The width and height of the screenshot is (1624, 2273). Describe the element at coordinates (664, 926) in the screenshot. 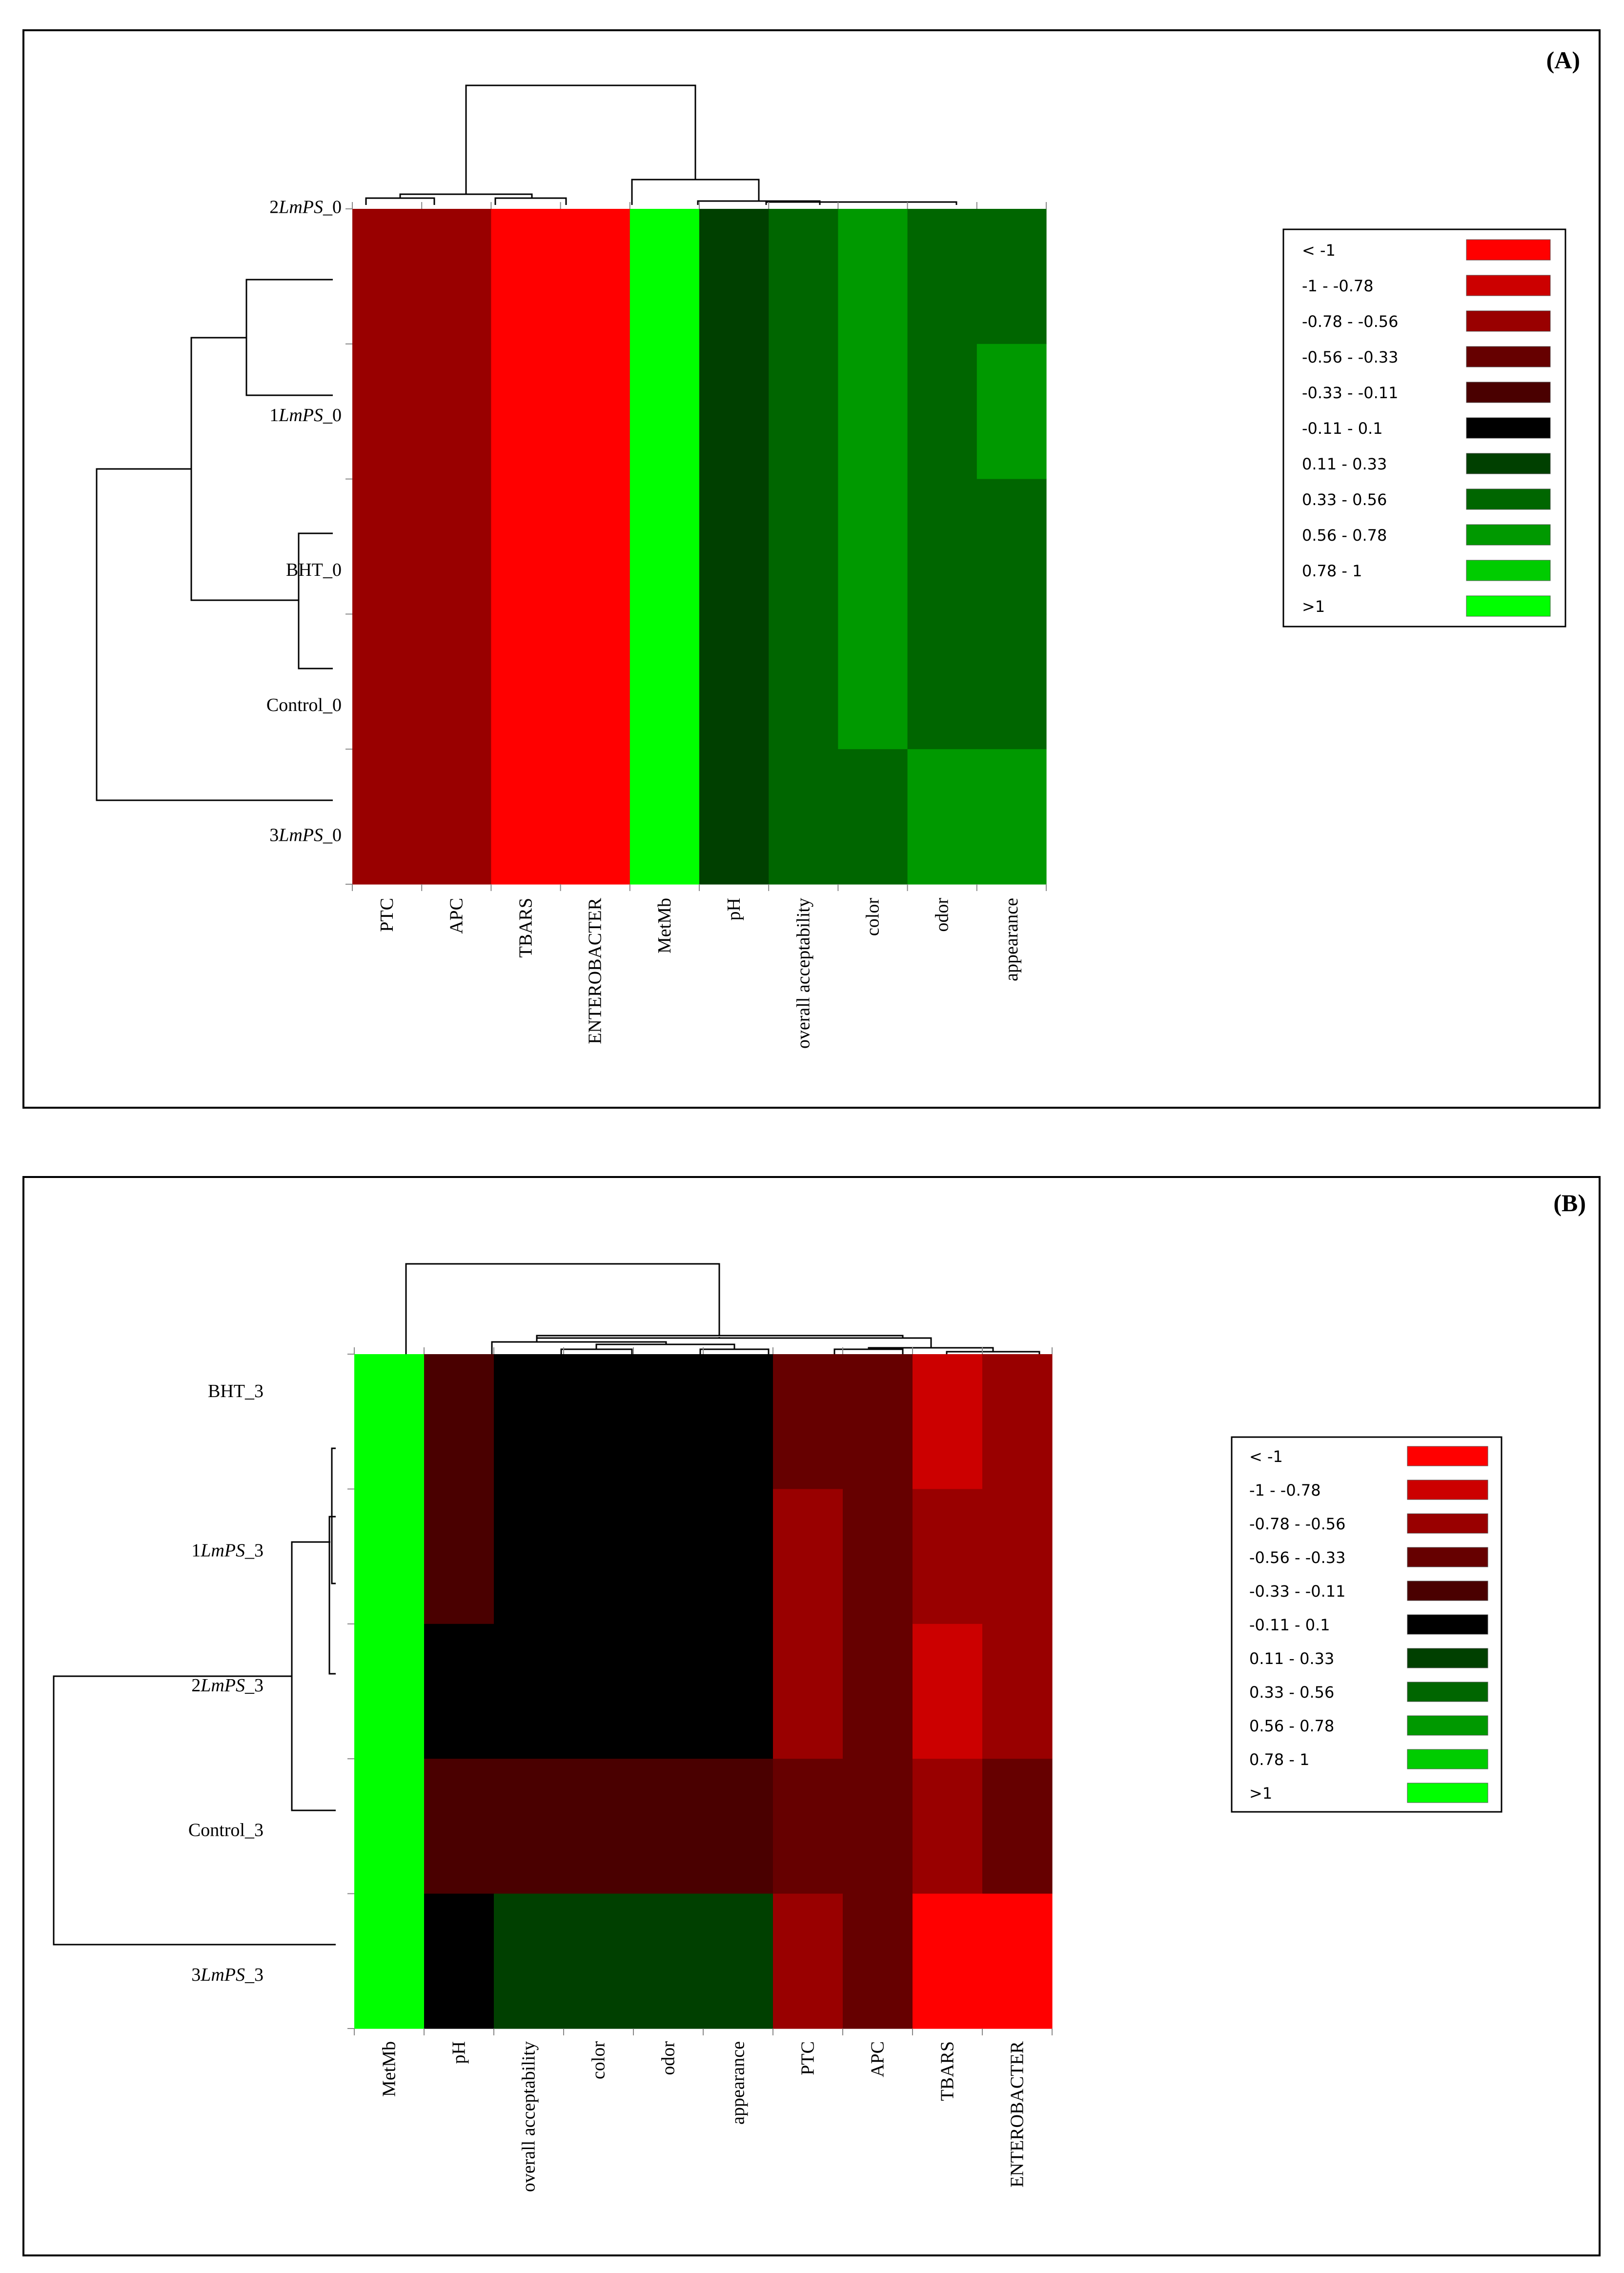

I see `panel-a-col-label-metmb: MetMb` at that location.